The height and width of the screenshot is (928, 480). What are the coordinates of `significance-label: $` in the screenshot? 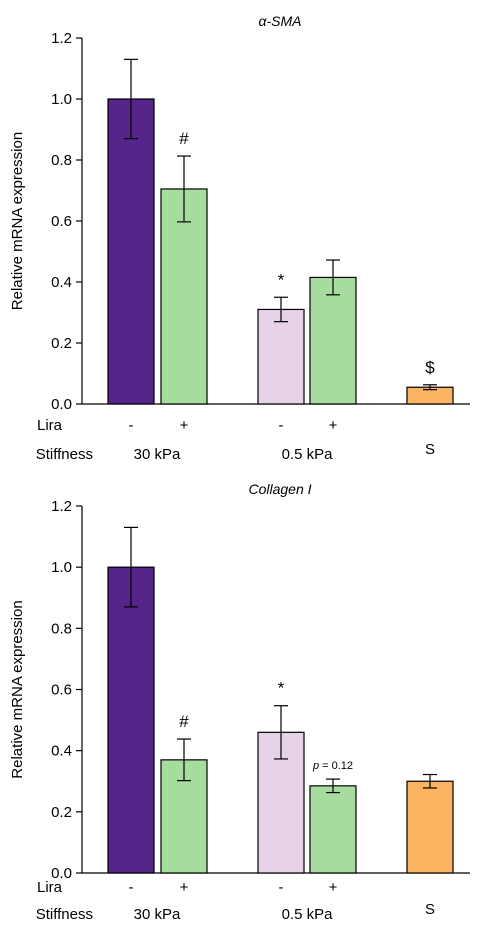 It's located at (430, 367).